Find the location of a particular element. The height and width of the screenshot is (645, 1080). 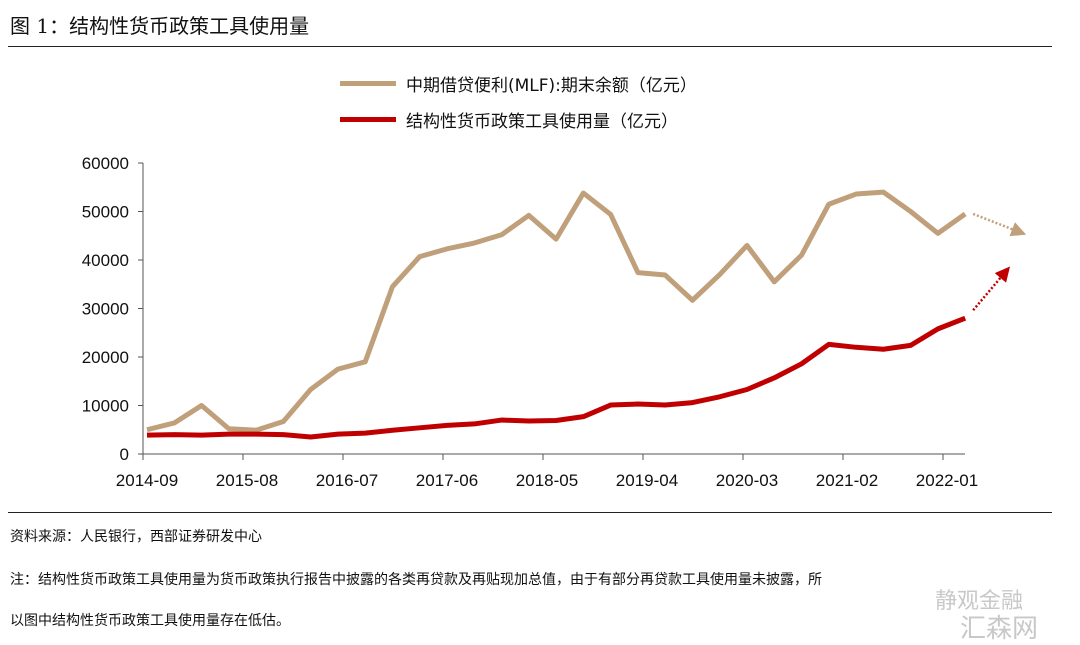

x-tick-label: 2018-05 is located at coordinates (547, 480).